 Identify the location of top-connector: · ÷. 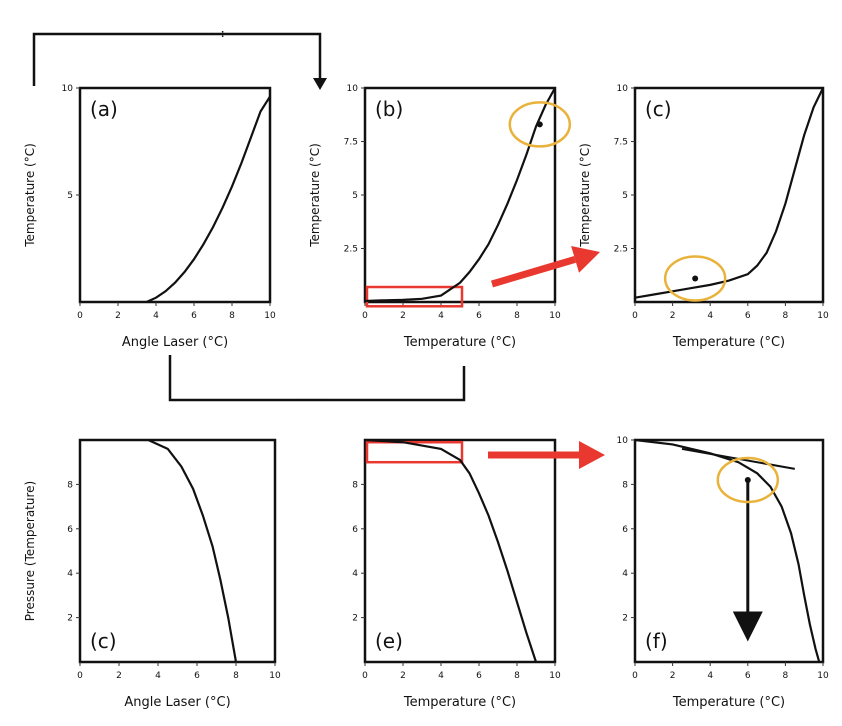
(179, 58).